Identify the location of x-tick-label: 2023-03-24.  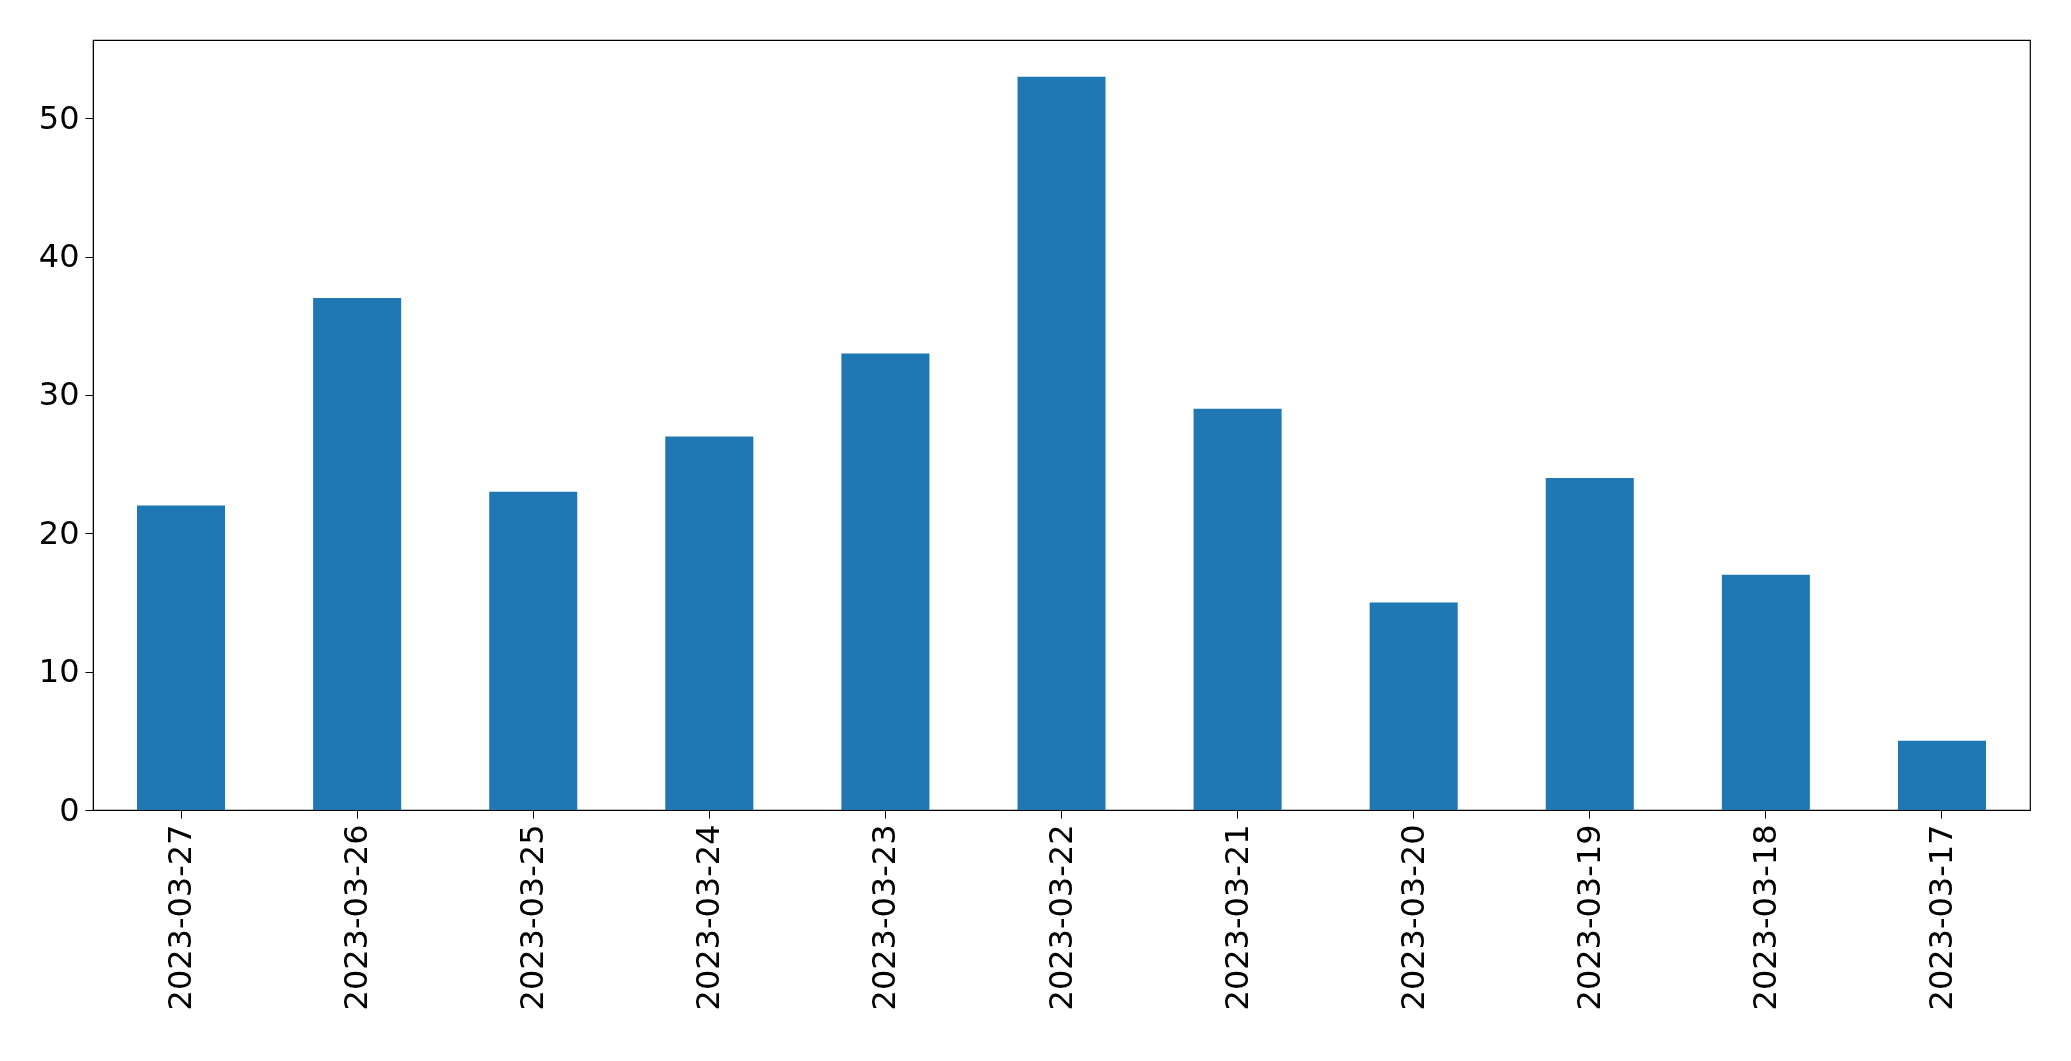
(708, 917).